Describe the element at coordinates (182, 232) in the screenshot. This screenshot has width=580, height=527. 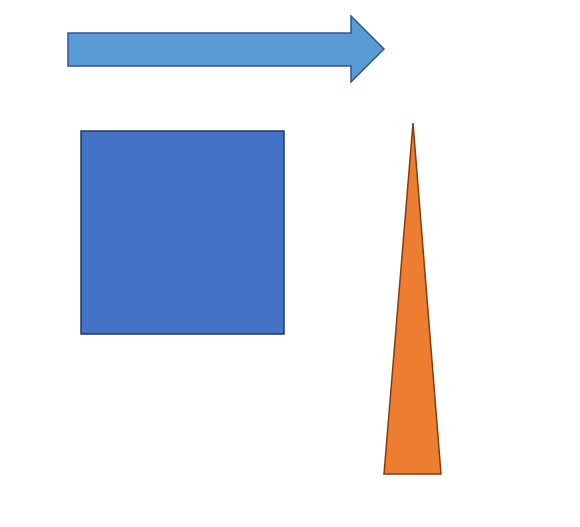
I see `square-shape` at that location.